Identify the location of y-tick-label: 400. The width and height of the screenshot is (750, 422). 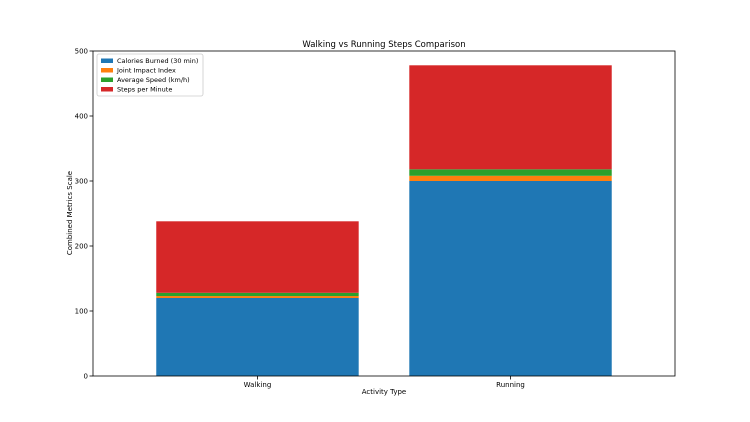
(81, 117).